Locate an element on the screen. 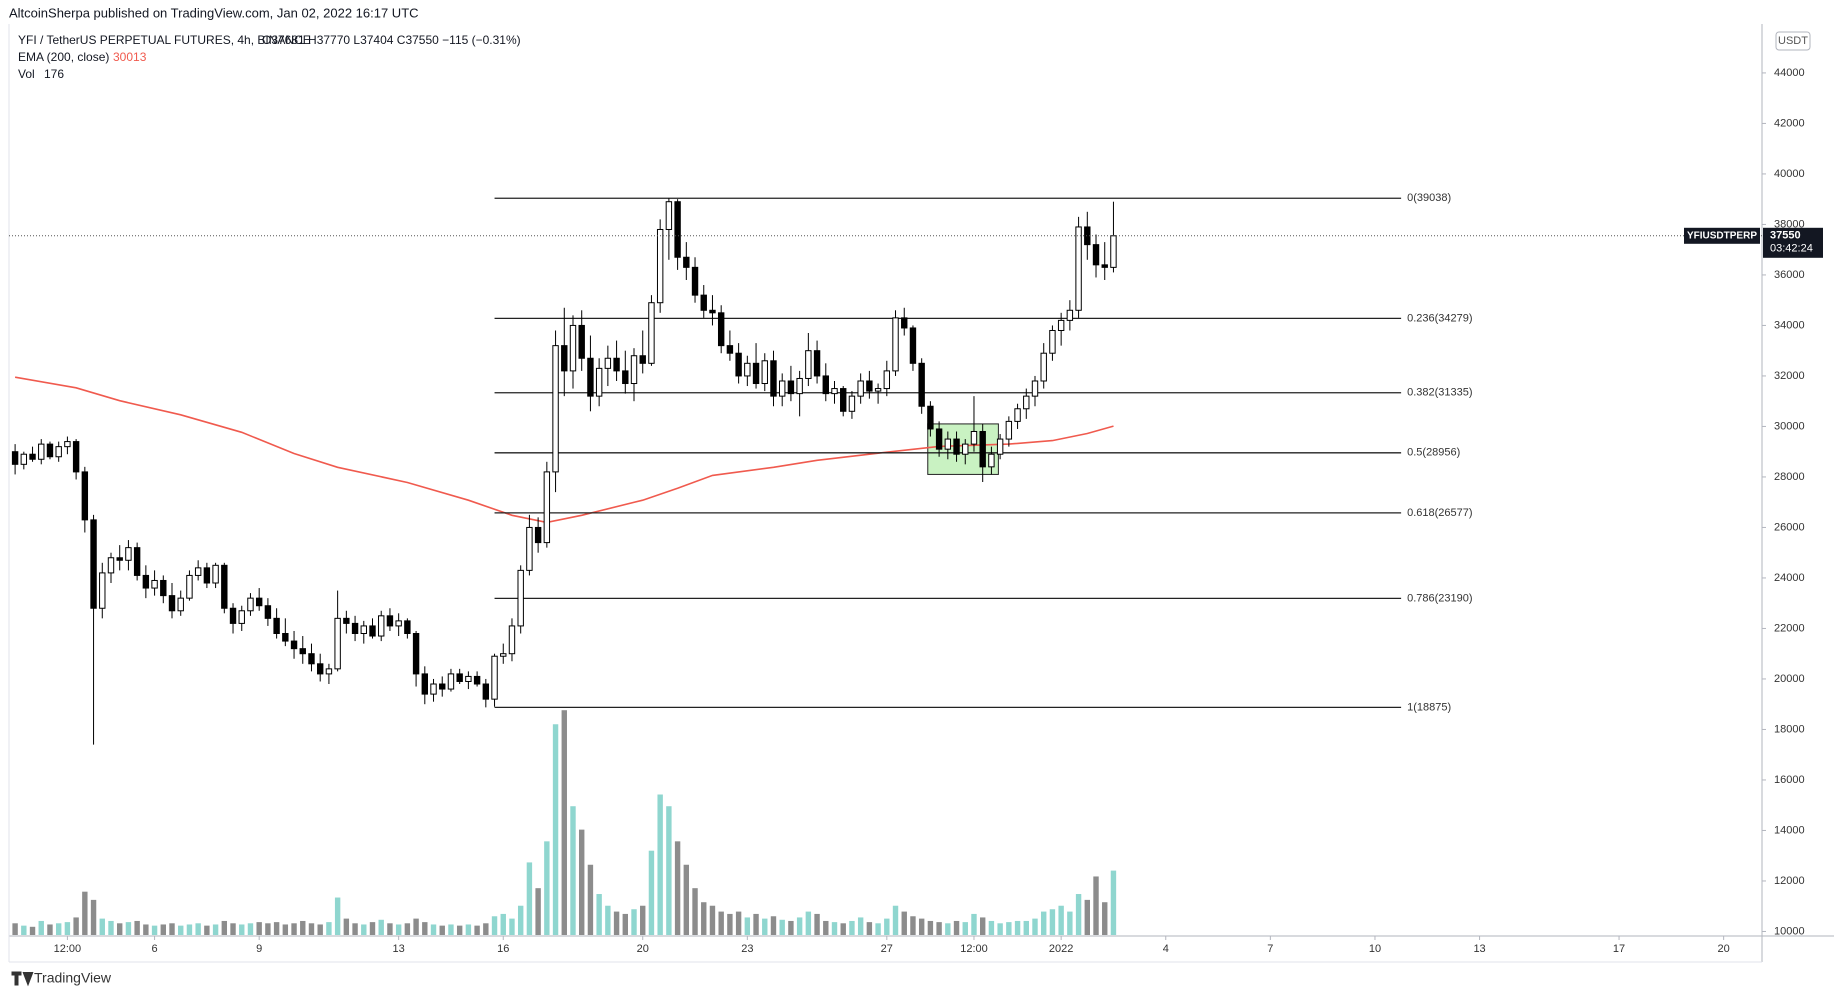 The width and height of the screenshot is (1834, 1003). y-tick-label: 12000 is located at coordinates (1789, 881).